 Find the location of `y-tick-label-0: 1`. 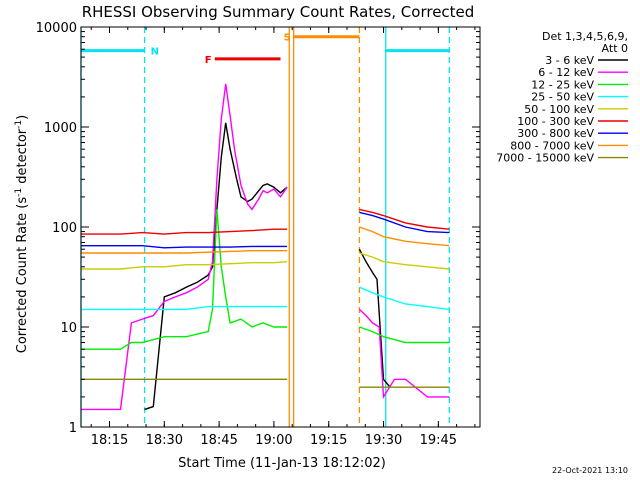

y-tick-label-0: 1 is located at coordinates (73, 428).